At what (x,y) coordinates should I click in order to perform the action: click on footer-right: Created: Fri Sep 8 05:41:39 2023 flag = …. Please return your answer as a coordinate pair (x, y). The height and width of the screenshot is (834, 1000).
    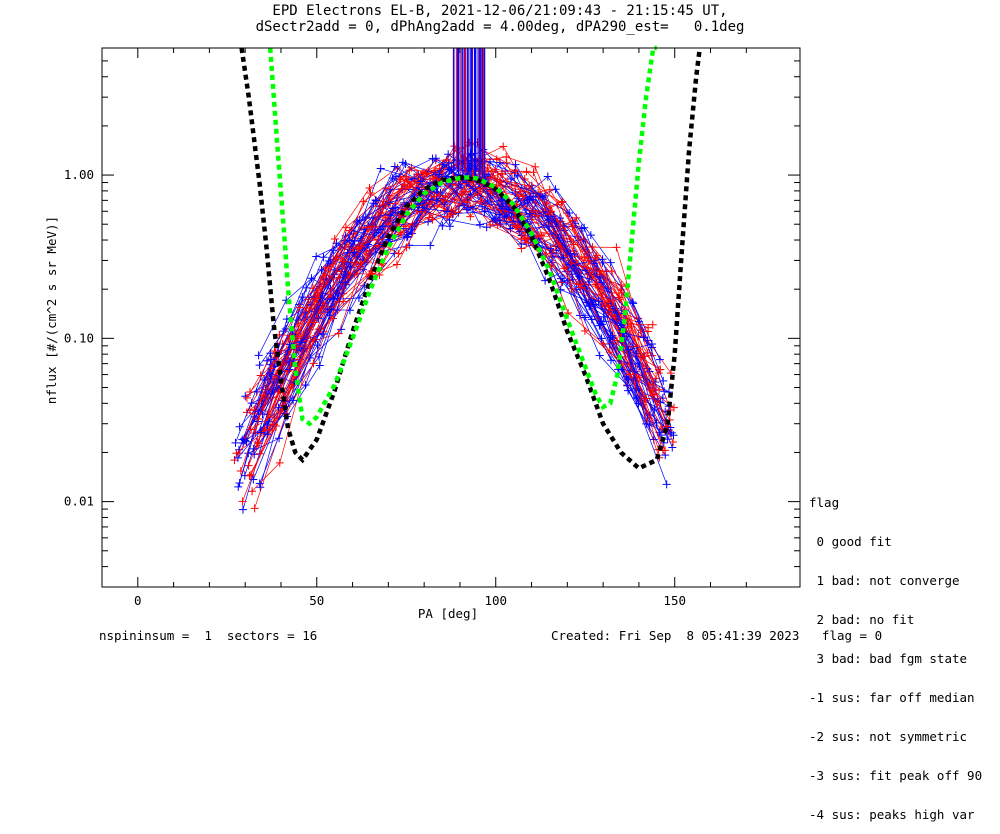
    Looking at the image, I should click on (717, 635).